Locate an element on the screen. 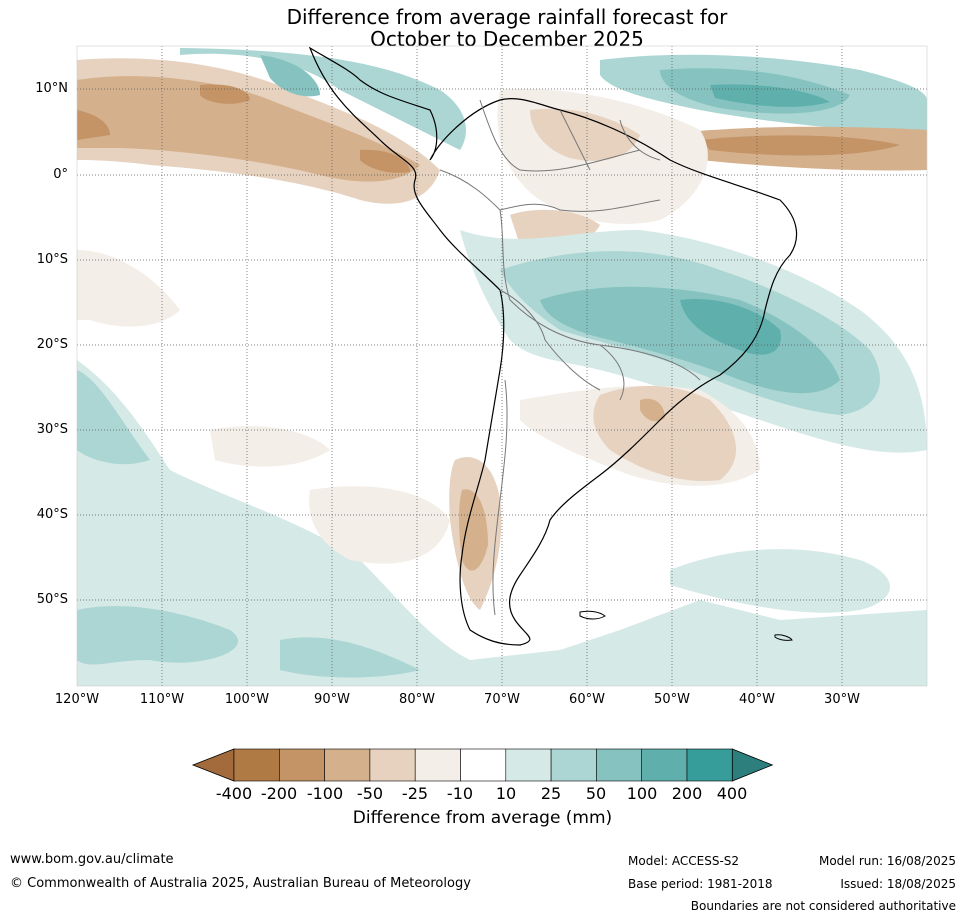  lon-label-30w: 30°W is located at coordinates (842, 699).